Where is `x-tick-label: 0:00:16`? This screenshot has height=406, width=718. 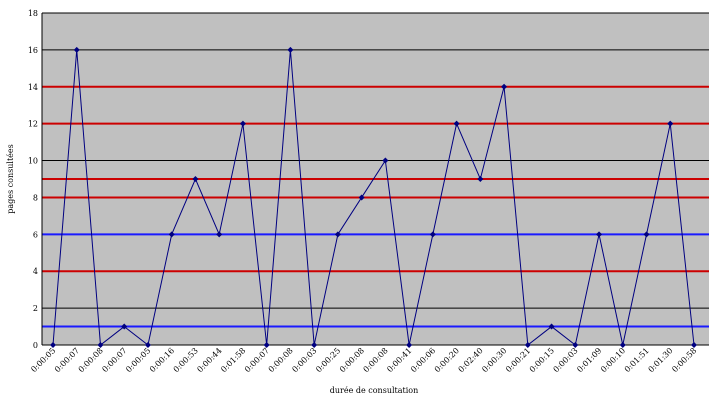
x-tick-label: 0:00:16 is located at coordinates (162, 360).